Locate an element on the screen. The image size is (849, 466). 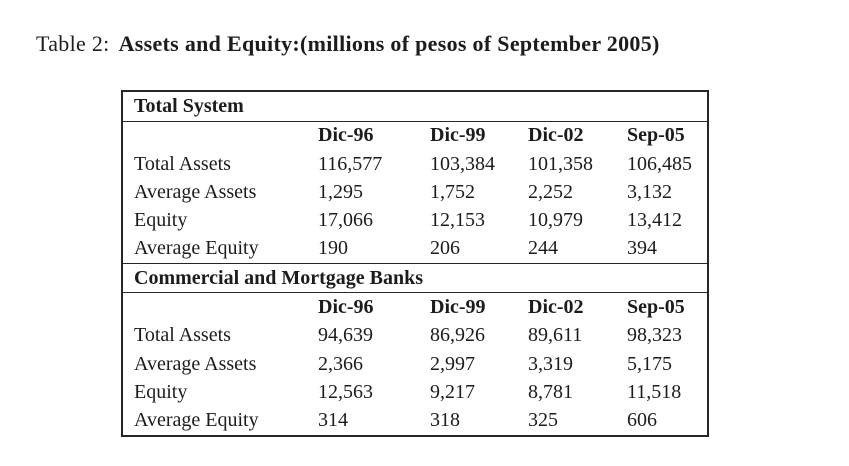
cell-value: 11,518 is located at coordinates (654, 391).